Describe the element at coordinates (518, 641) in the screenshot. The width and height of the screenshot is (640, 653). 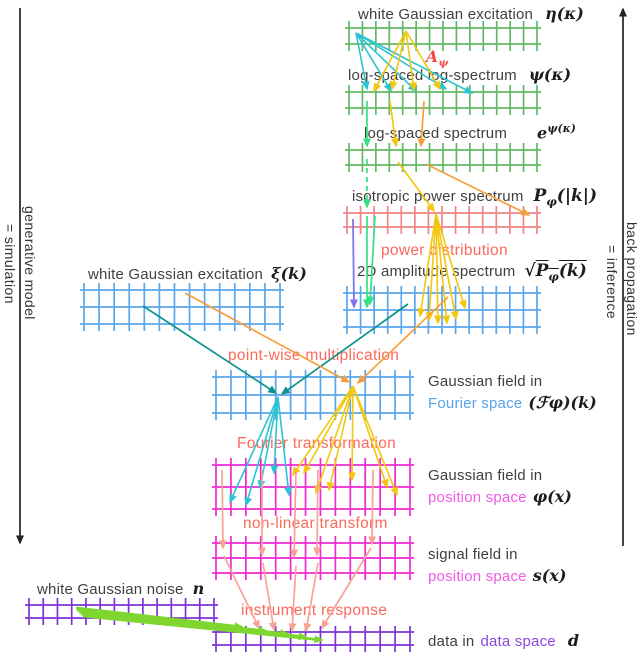
I see `label-data-space: data space` at that location.